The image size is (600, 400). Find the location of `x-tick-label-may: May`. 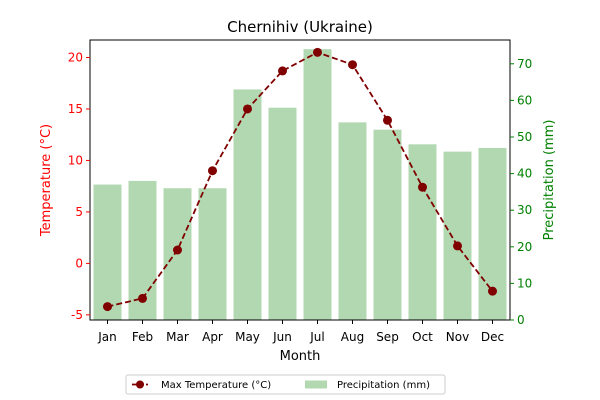

x-tick-label-may: May is located at coordinates (247, 337).